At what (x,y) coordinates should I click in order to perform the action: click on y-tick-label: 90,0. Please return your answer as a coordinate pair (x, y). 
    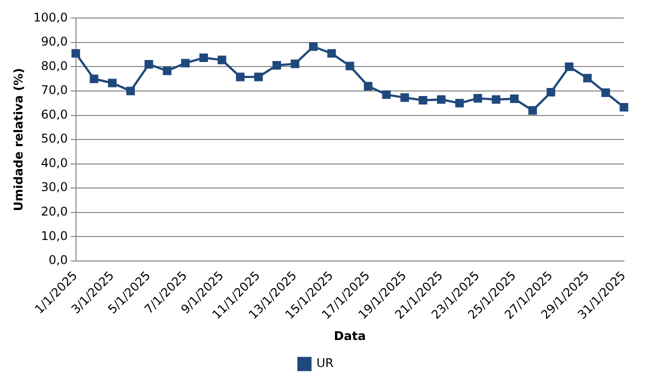
    Looking at the image, I should click on (54, 41).